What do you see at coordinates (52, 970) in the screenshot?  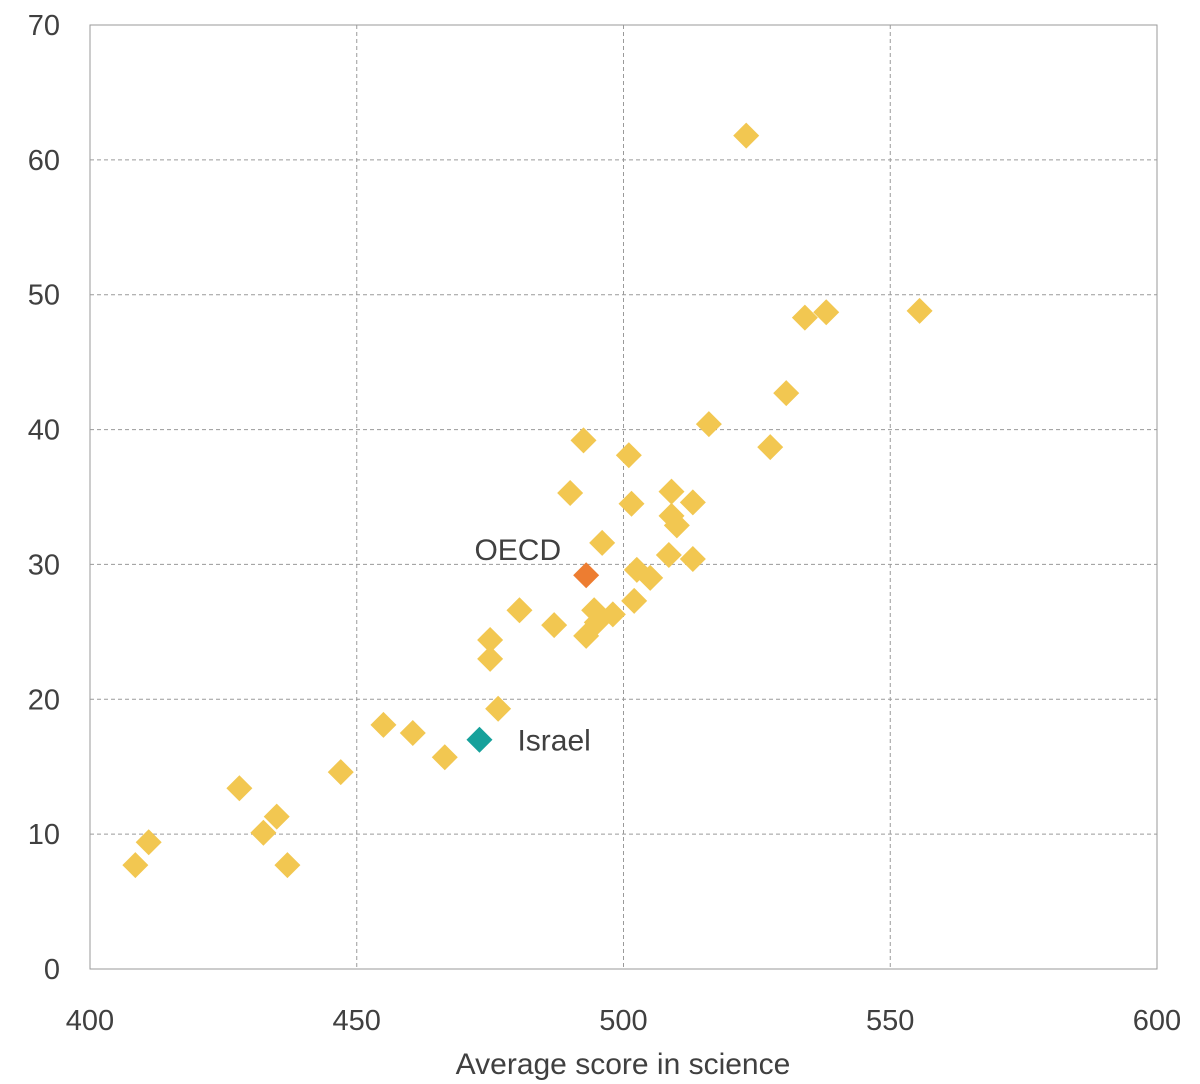 I see `y-tick-label: 0` at bounding box center [52, 970].